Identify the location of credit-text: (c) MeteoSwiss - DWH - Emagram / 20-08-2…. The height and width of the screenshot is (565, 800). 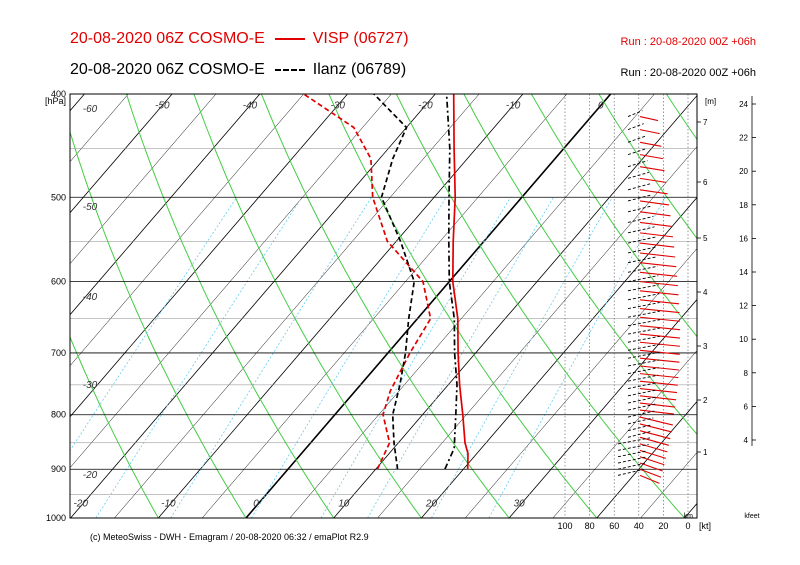
(229, 537).